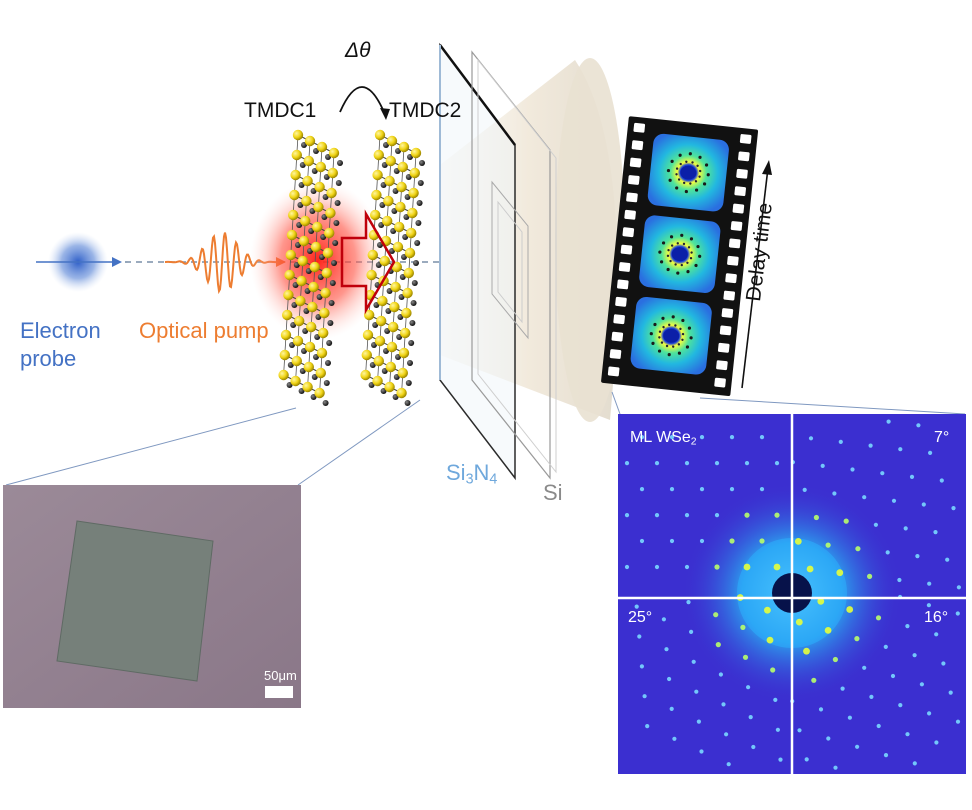 The width and height of the screenshot is (972, 810). Describe the element at coordinates (60, 330) in the screenshot. I see `electron-probe-label-line1: Electron` at that location.